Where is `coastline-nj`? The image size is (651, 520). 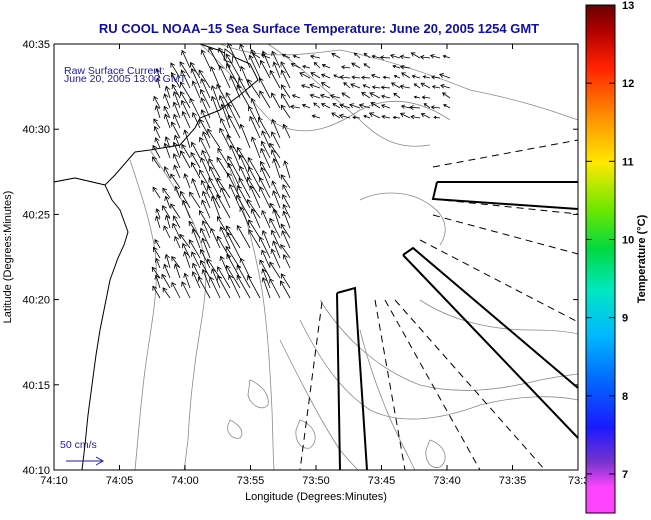
coastline-nj is located at coordinates (91, 324).